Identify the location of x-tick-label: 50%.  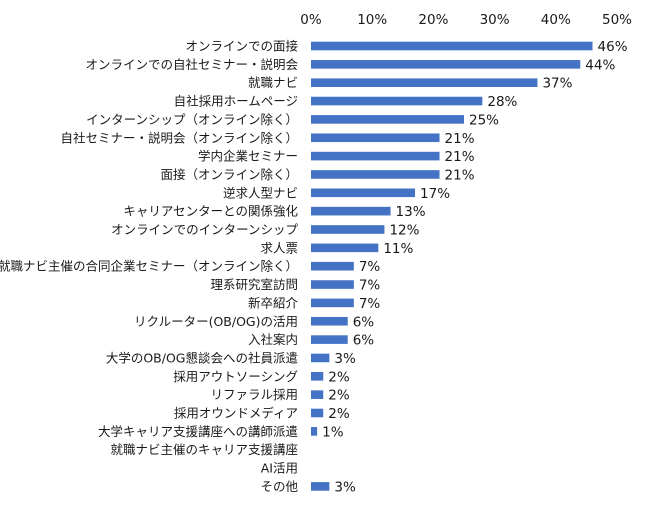
(617, 20).